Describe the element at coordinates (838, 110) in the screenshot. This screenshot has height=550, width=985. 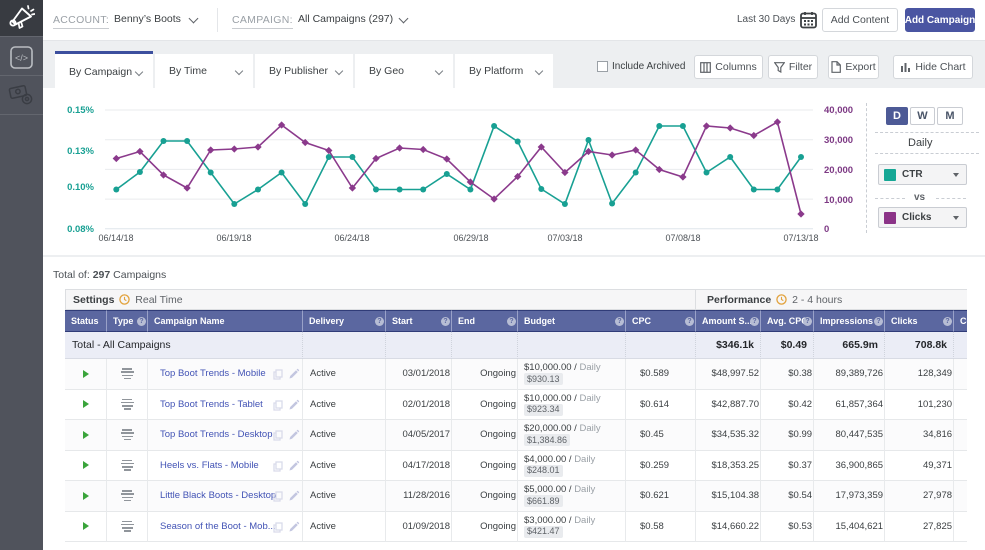
I see `svg-text: 40,000` at that location.